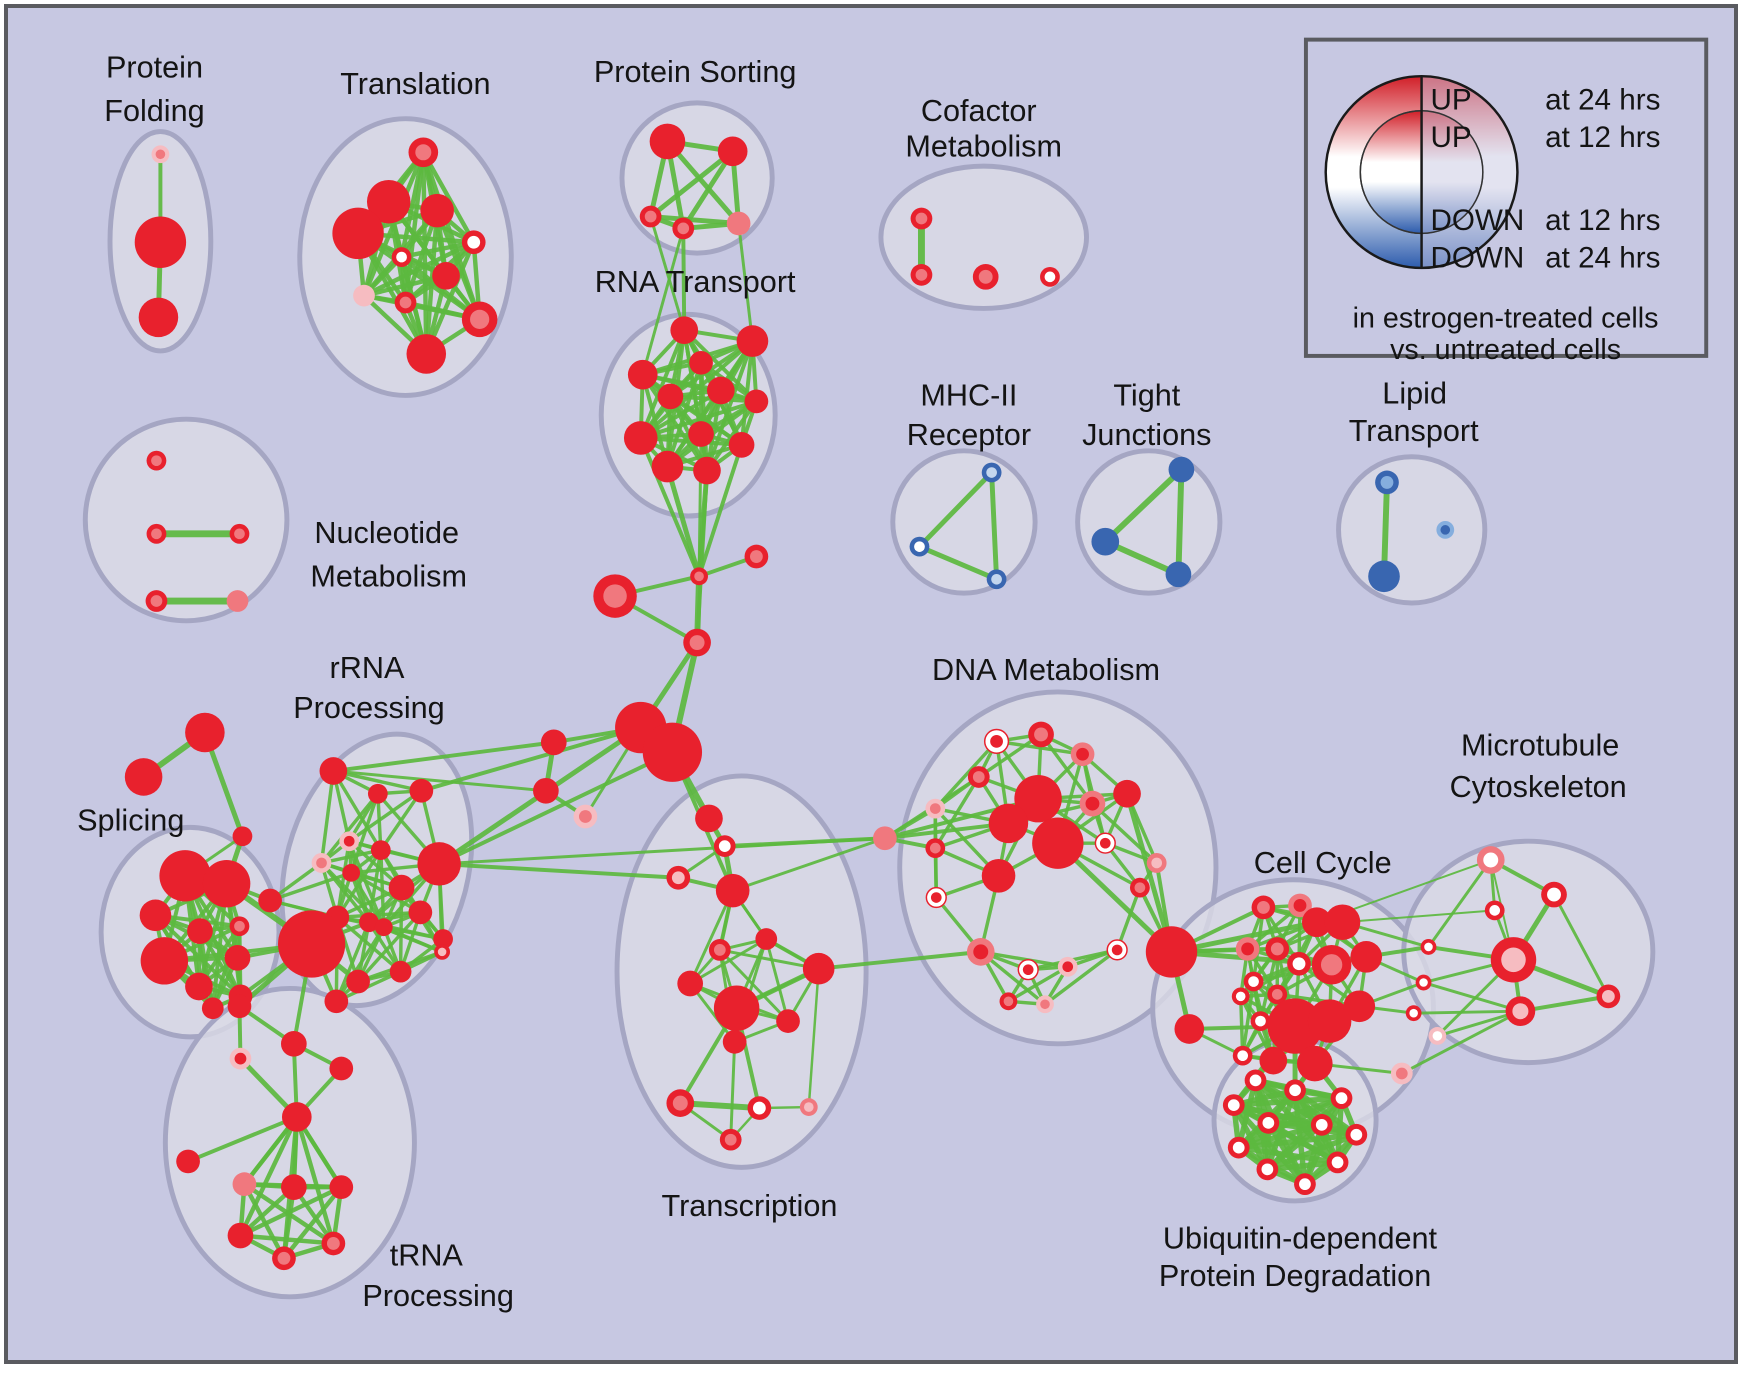 The height and width of the screenshot is (1376, 1750). I want to click on node-x2, so click(143, 777).